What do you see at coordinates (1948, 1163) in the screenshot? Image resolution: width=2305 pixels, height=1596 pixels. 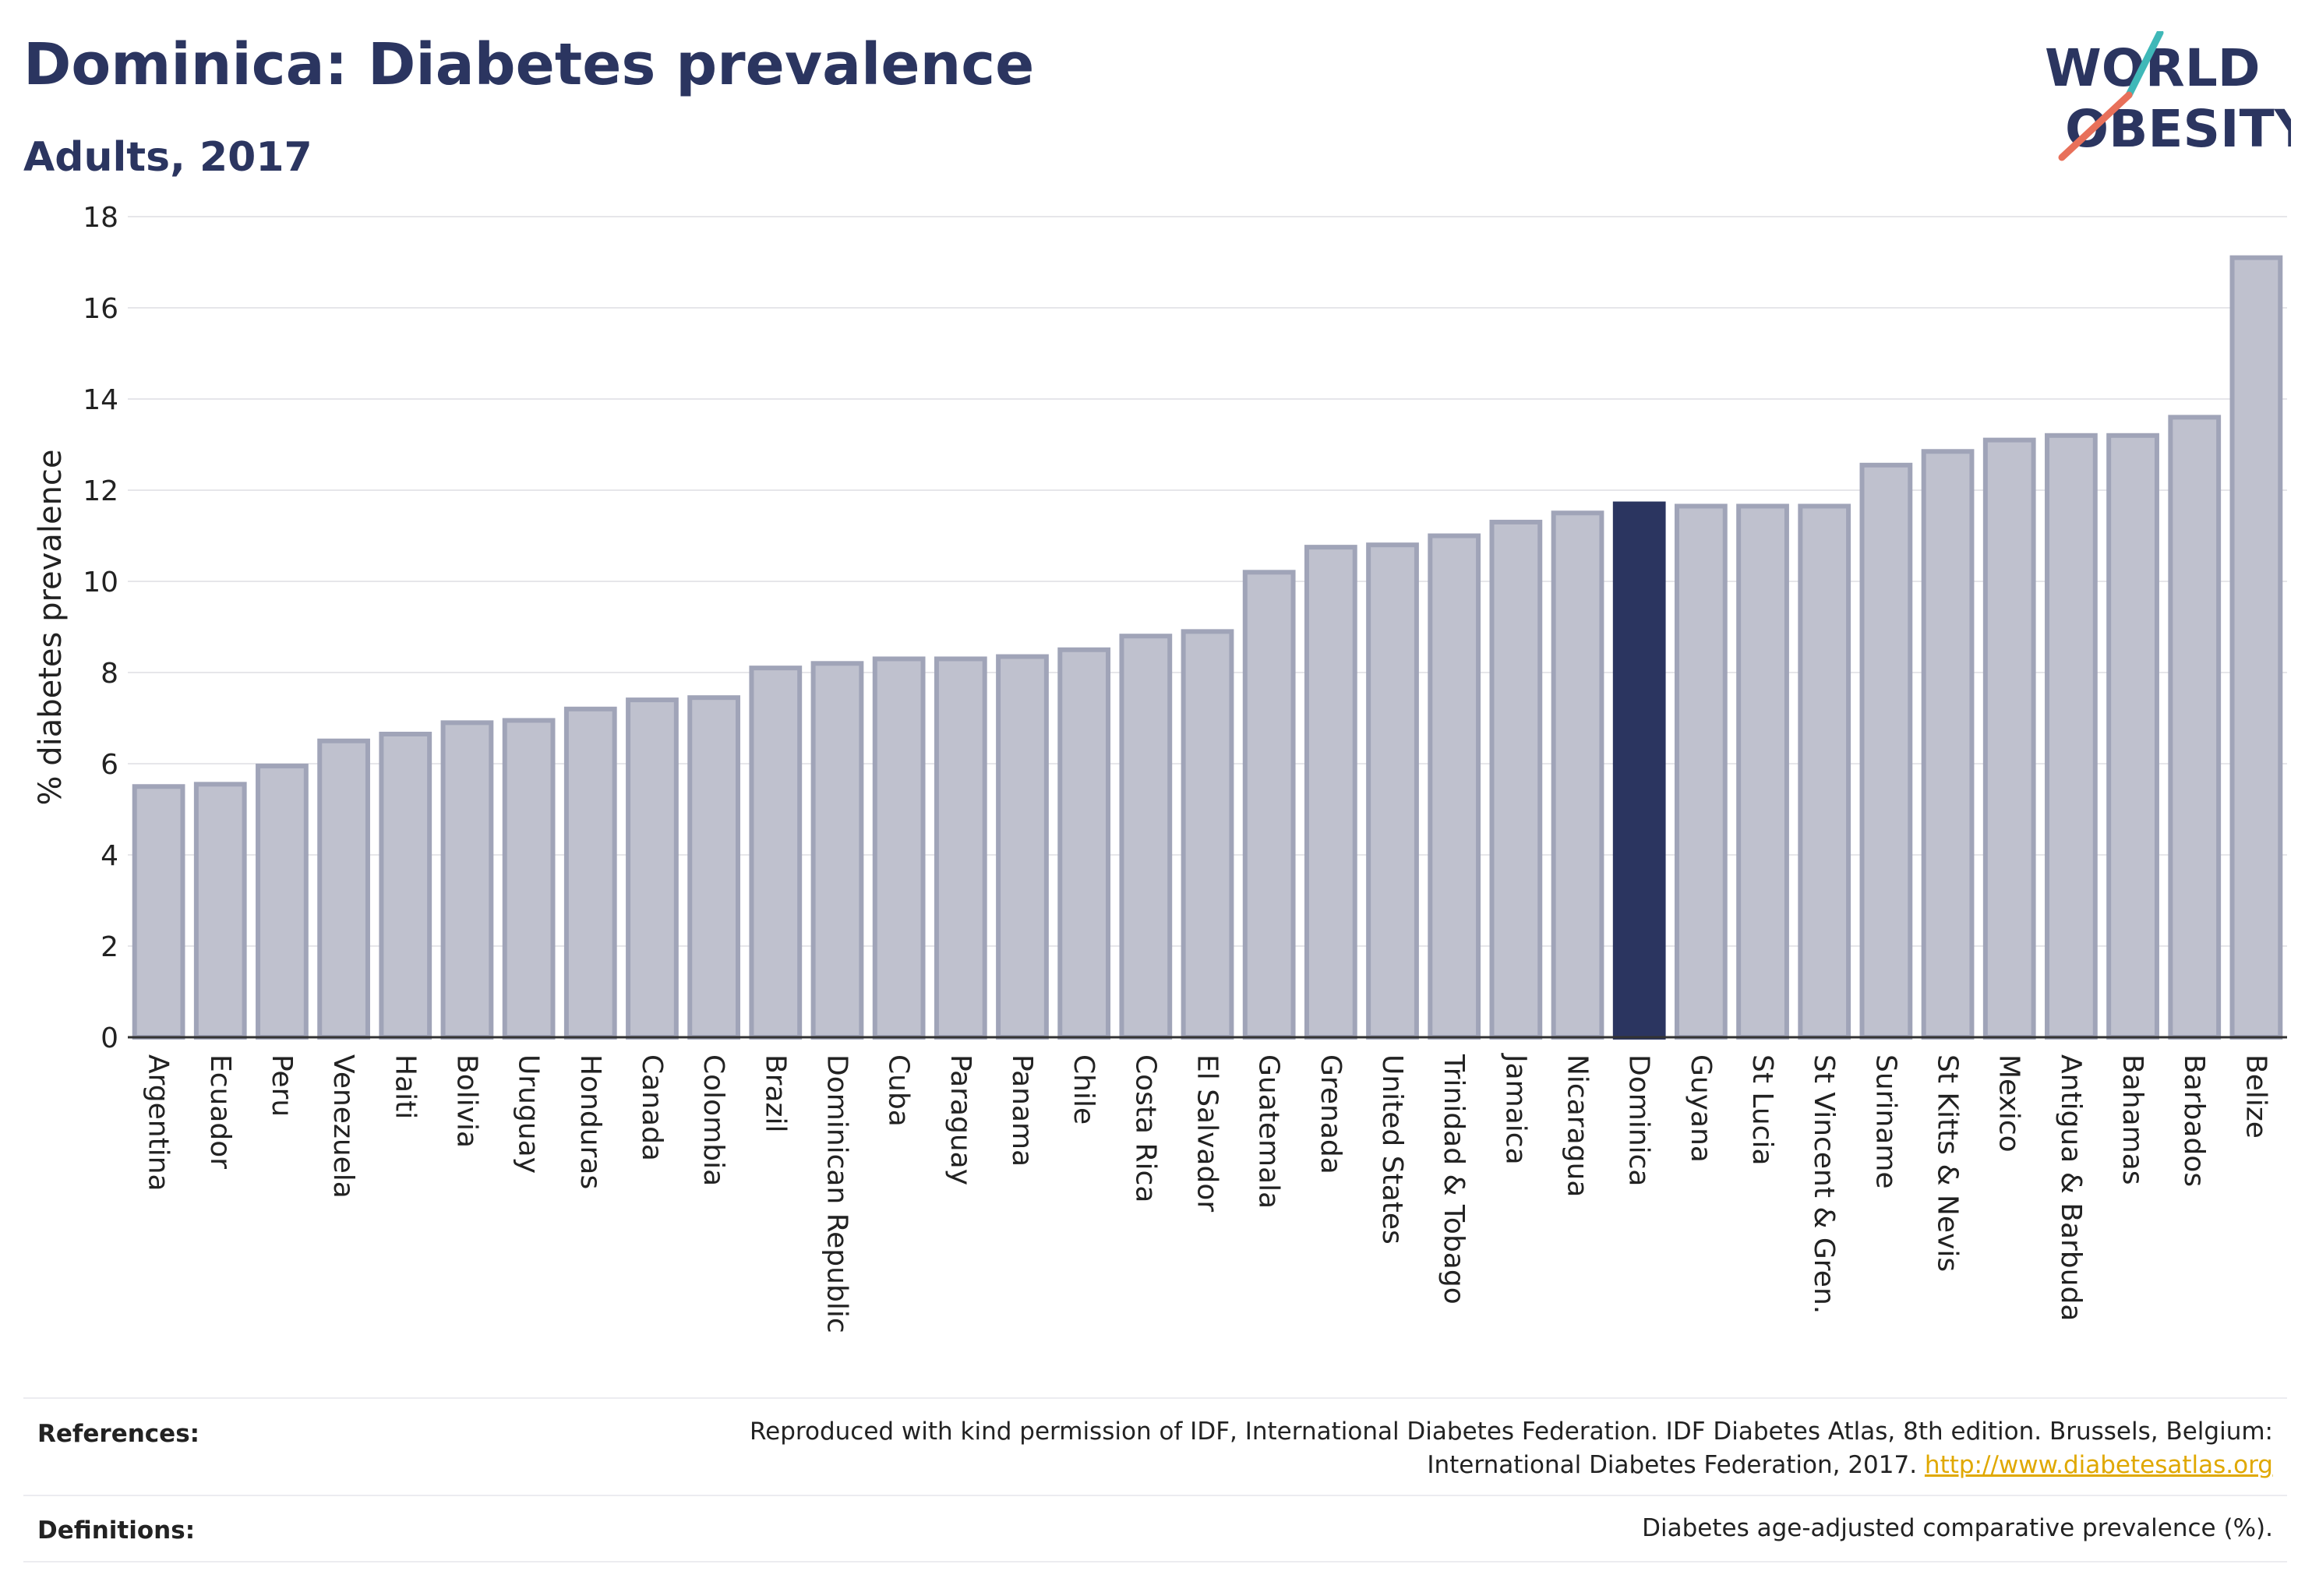 I see `x-tick-label: St Kitts & Nevis` at bounding box center [1948, 1163].